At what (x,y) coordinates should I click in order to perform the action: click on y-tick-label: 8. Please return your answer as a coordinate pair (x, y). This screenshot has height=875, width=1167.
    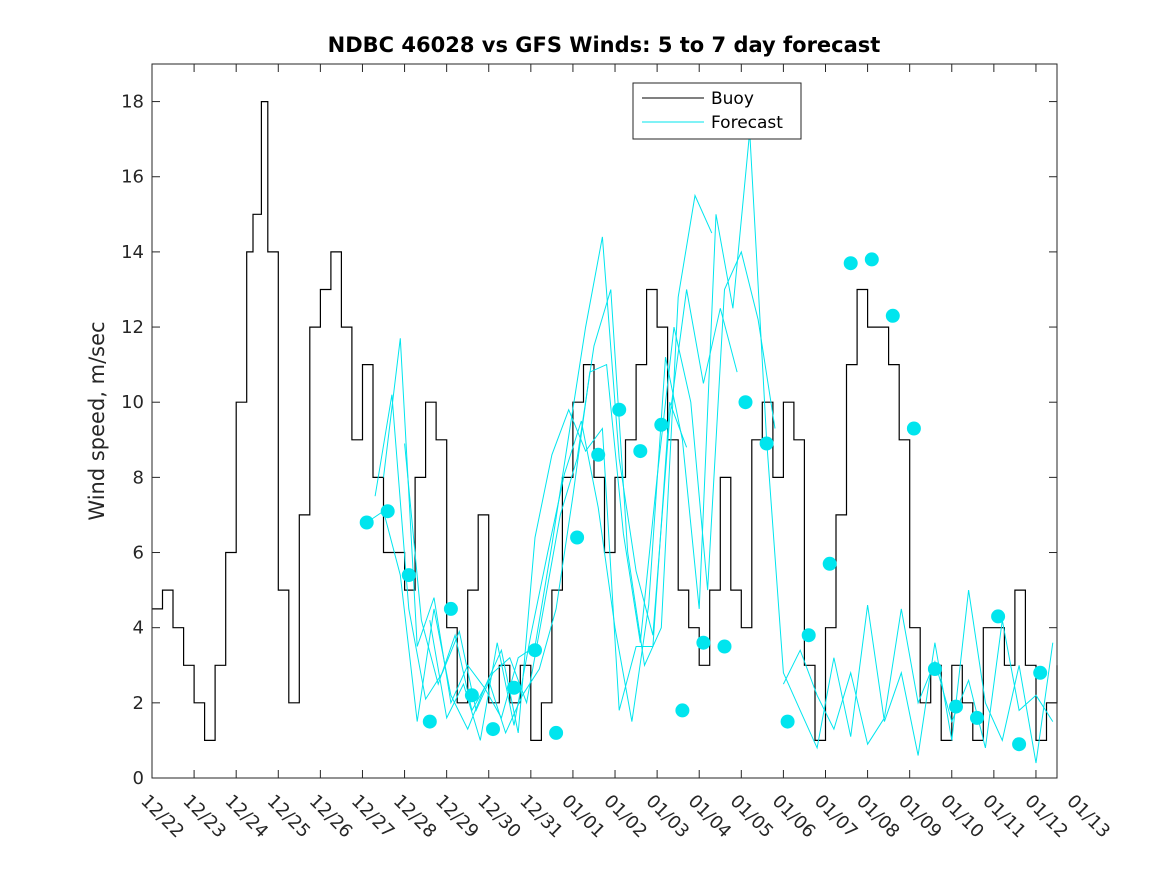
    Looking at the image, I should click on (138, 477).